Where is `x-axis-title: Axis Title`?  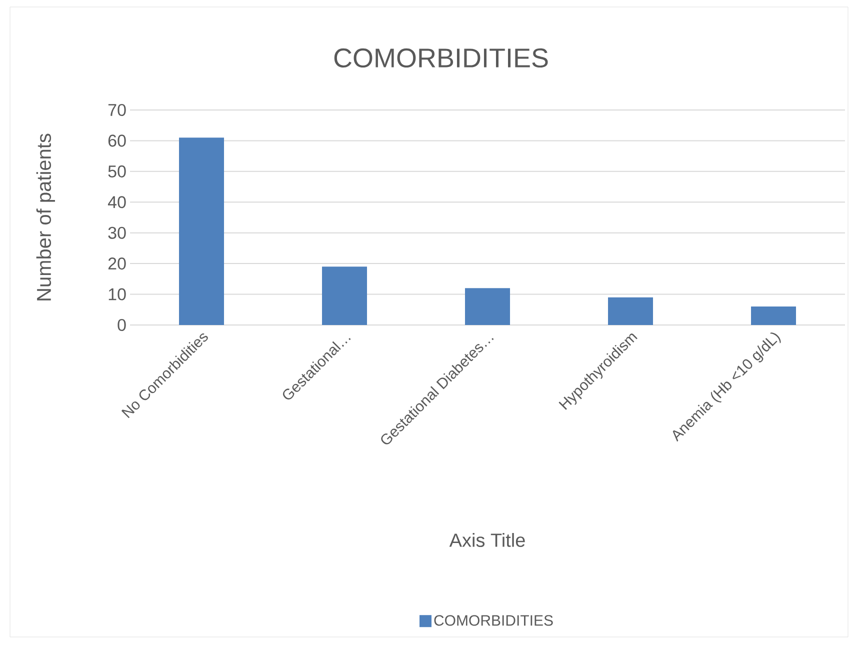 x-axis-title: Axis Title is located at coordinates (487, 540).